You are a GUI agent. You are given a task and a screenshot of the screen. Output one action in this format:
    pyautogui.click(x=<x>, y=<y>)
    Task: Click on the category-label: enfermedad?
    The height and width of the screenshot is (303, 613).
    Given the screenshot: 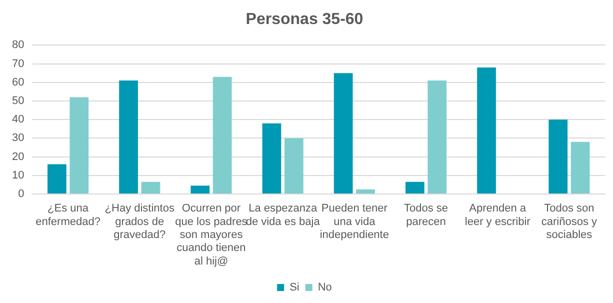 What is the action you would take?
    pyautogui.click(x=68, y=222)
    